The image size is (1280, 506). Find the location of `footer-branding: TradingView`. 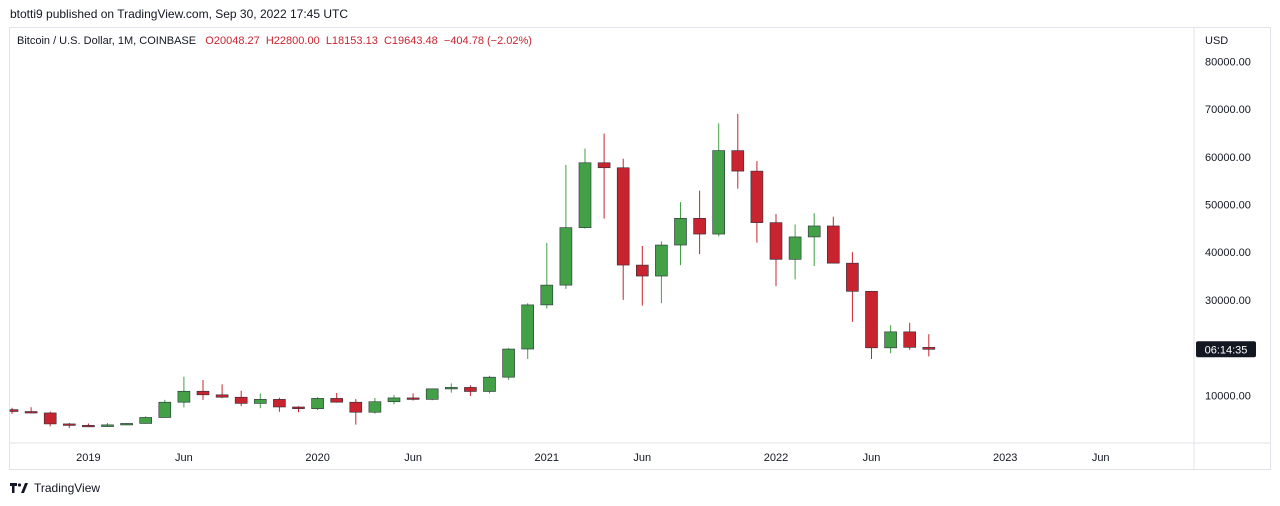

footer-branding: TradingView is located at coordinates (55, 488).